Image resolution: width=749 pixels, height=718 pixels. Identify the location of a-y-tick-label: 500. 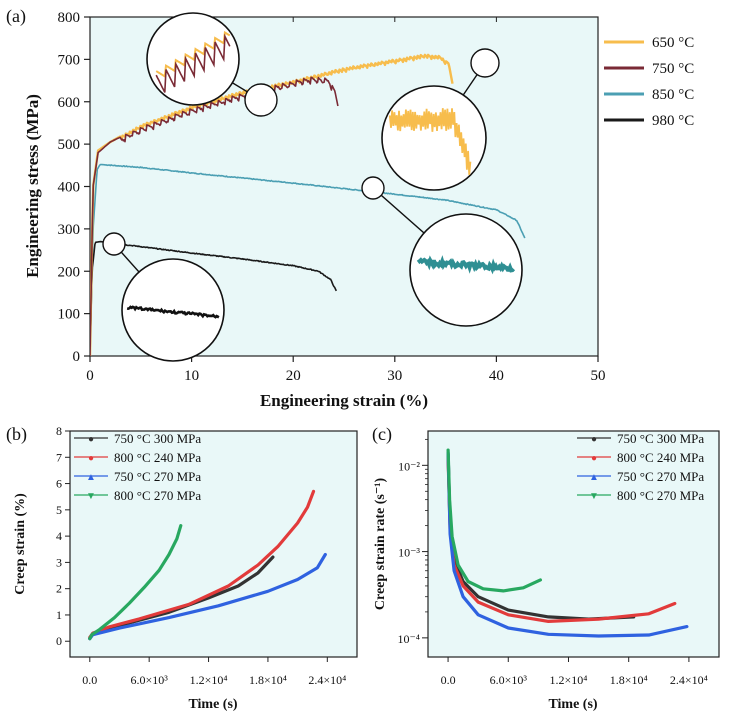
(69, 145).